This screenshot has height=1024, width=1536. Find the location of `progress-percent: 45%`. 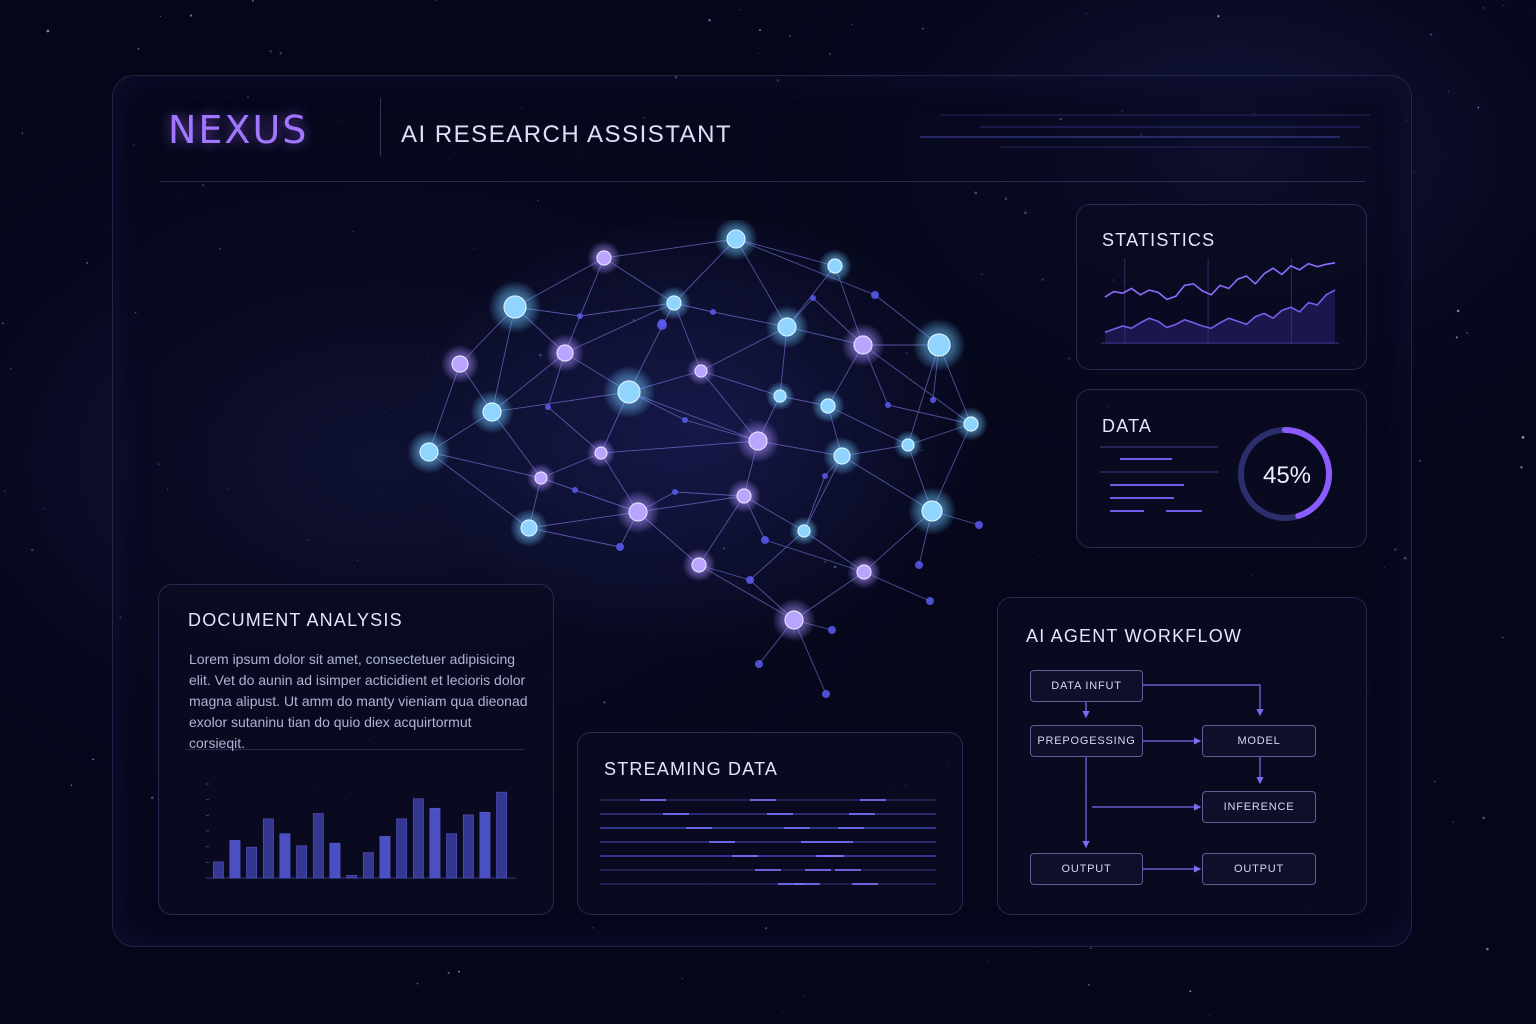

progress-percent: 45% is located at coordinates (1287, 475).